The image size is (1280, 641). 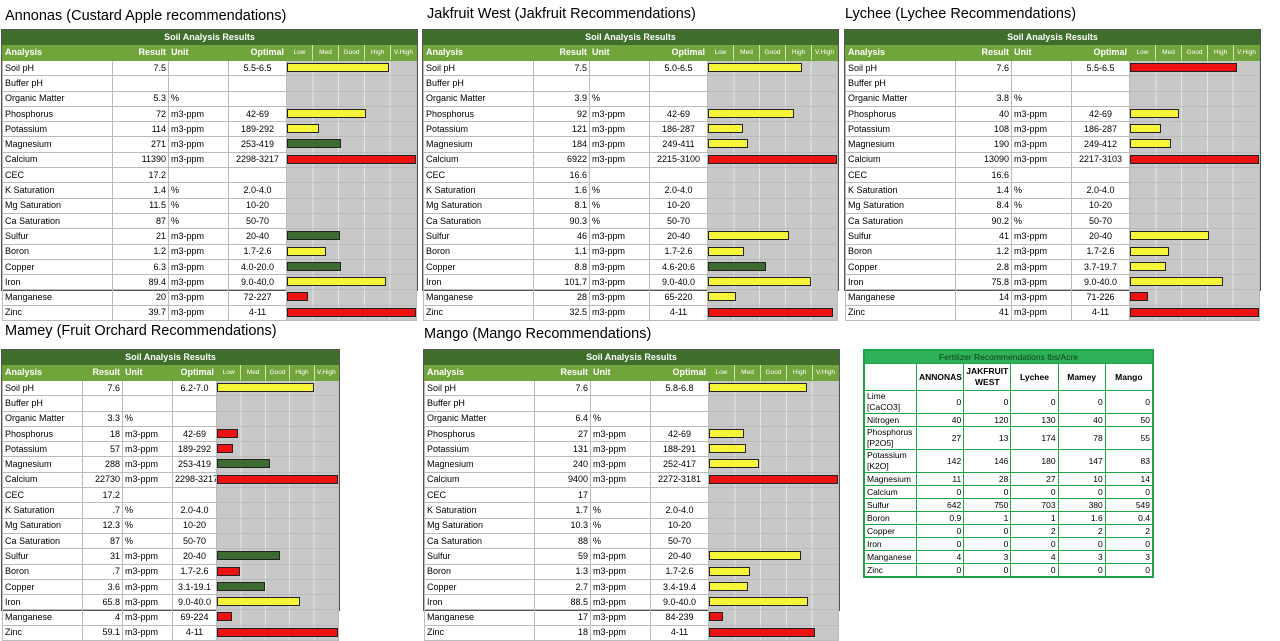 I want to click on result-value: 12.3, so click(x=102, y=525).